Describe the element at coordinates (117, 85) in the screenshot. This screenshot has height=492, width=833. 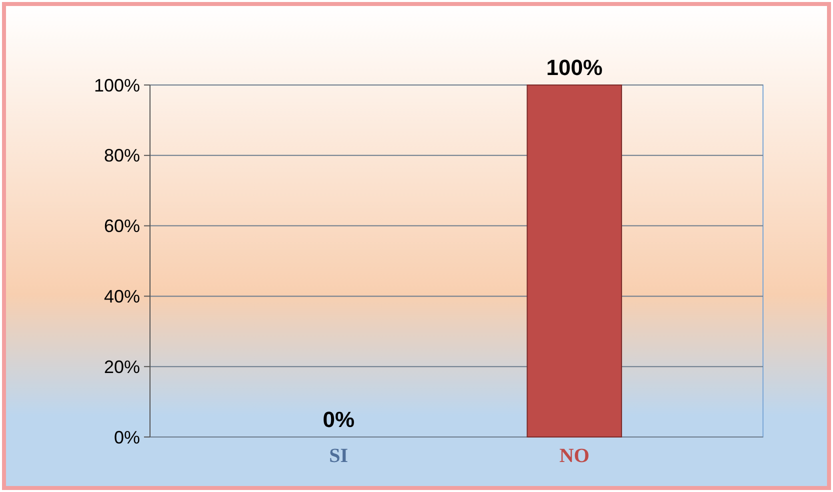
I see `y-tick-label: 100%` at that location.